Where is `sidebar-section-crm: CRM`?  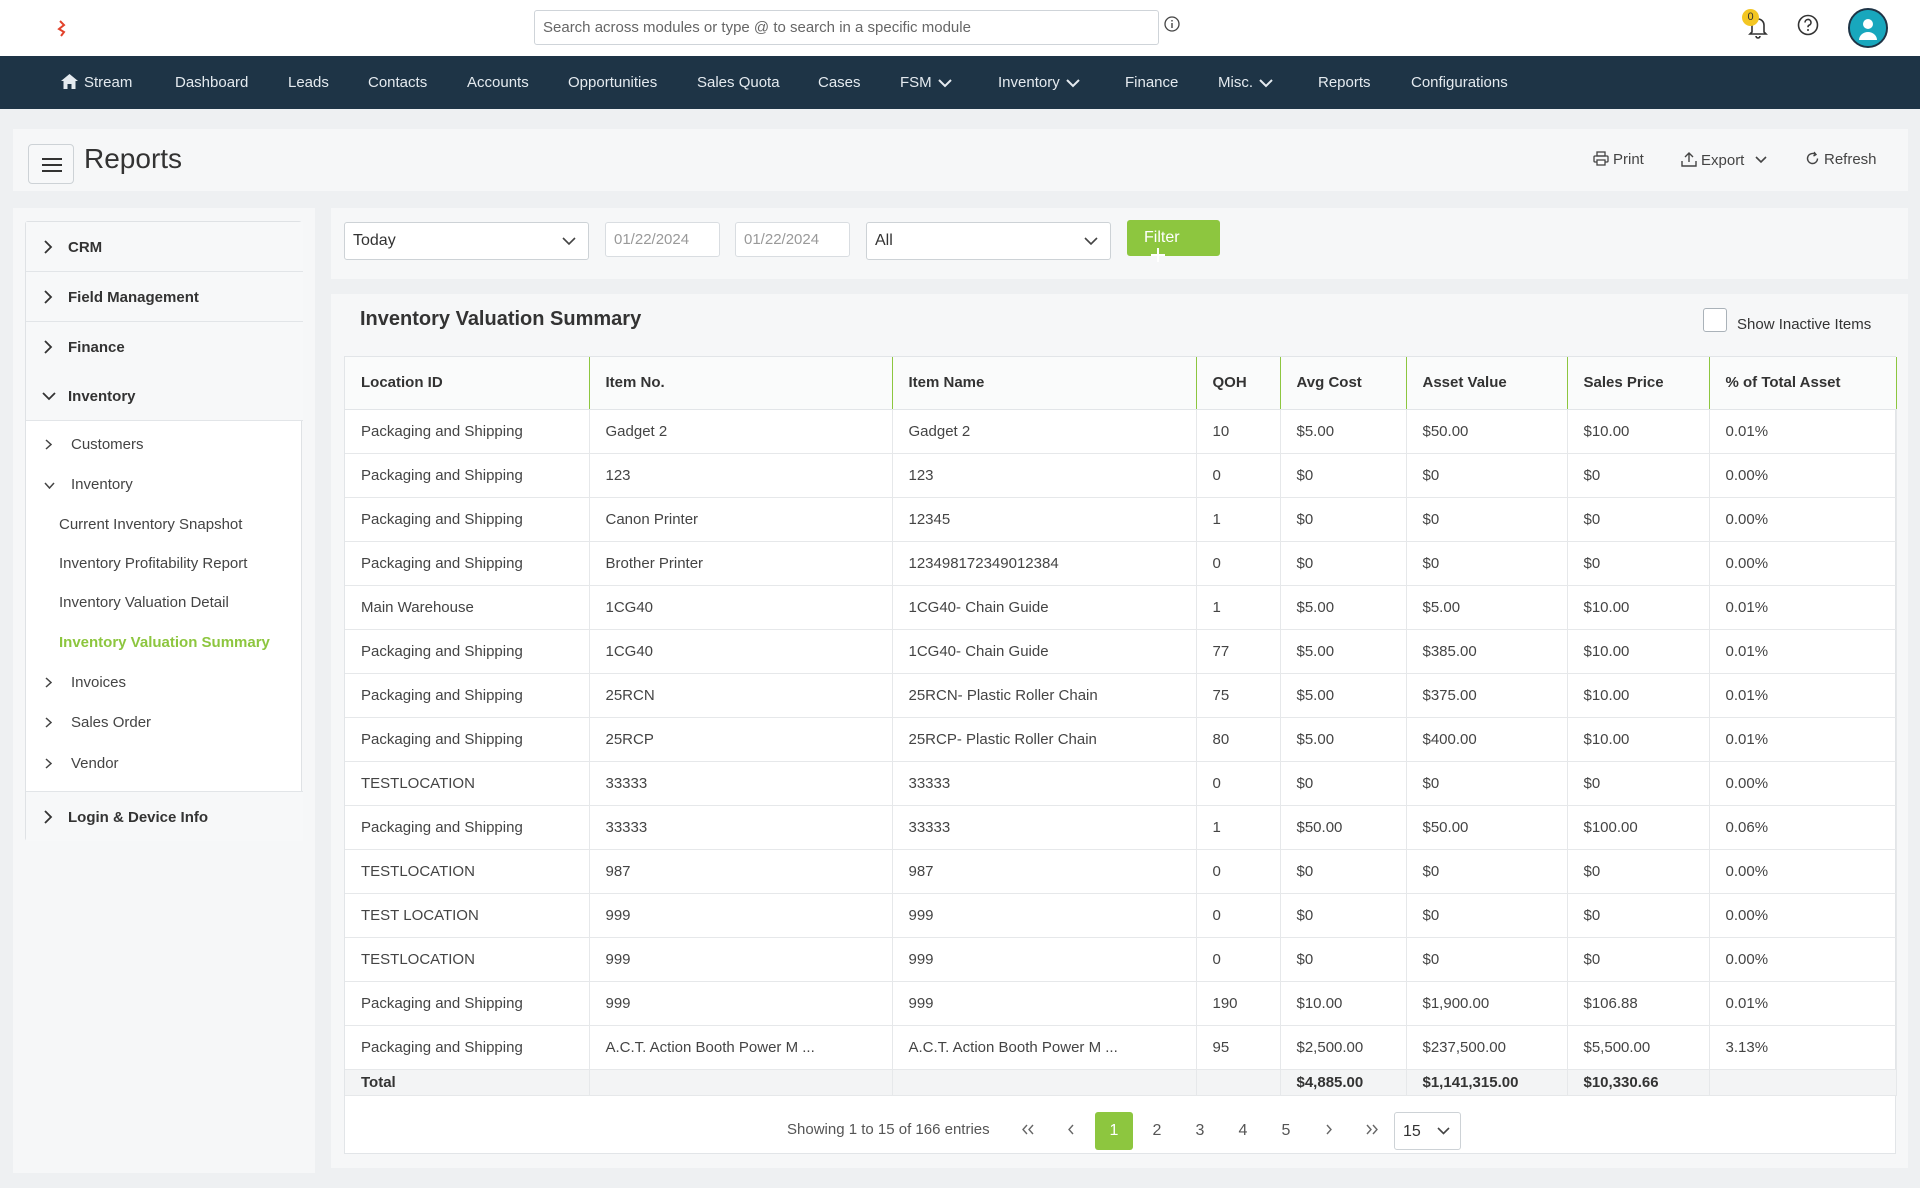 sidebar-section-crm: CRM is located at coordinates (164, 247).